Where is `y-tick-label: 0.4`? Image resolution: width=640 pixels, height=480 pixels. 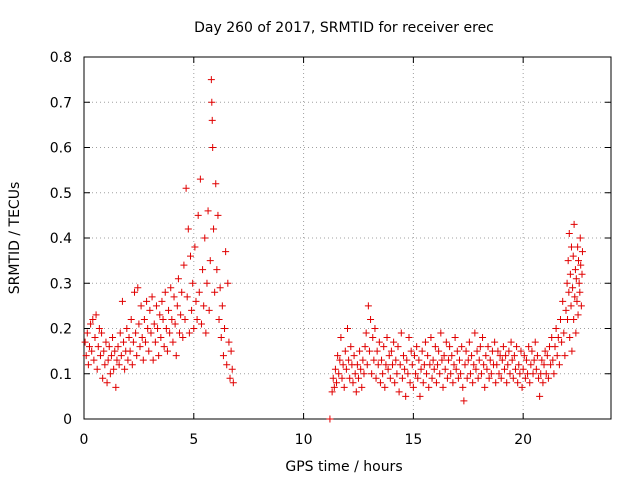 y-tick-label: 0.4 is located at coordinates (61, 239).